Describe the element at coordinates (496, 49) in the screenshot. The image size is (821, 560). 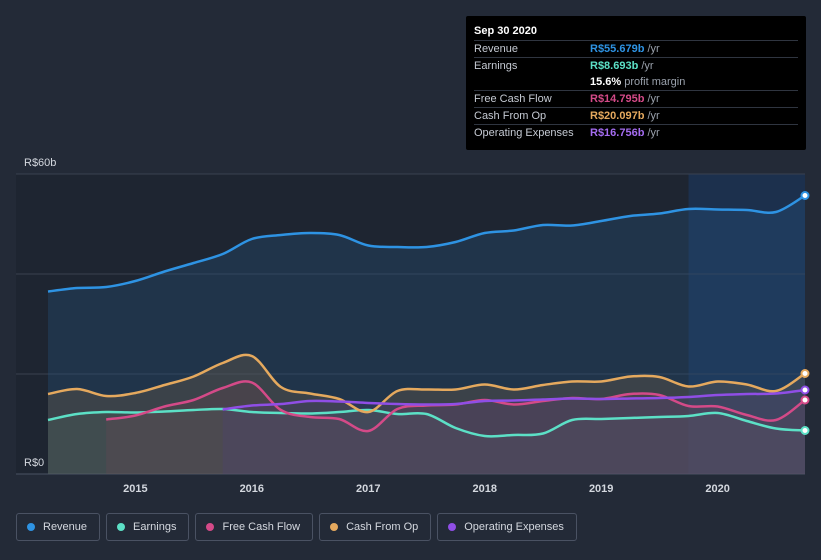
I see `tooltip-label: Revenue` at that location.